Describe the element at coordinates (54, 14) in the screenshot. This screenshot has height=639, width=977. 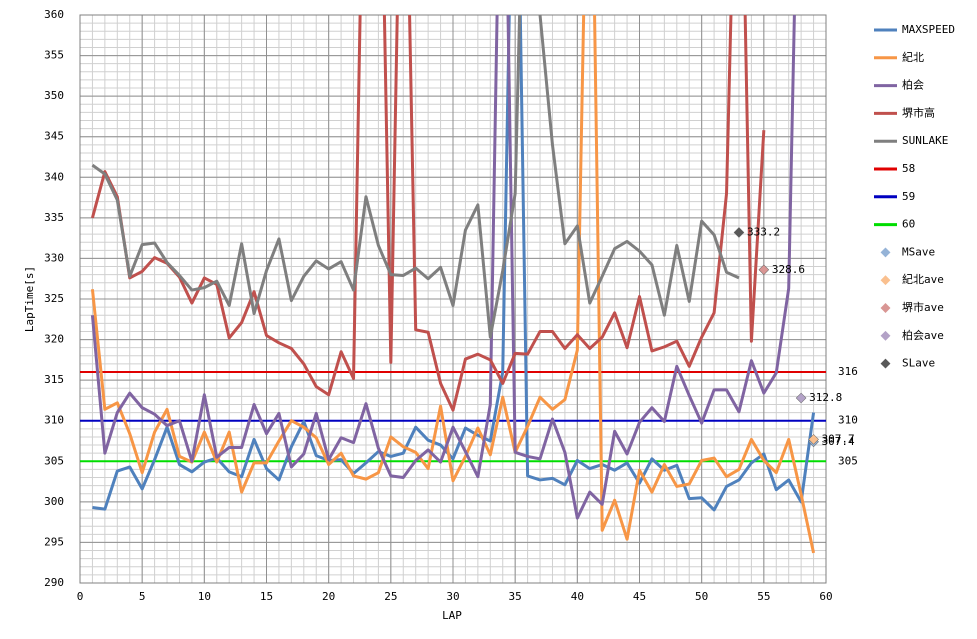
I see `y-tick-label: 360` at that location.